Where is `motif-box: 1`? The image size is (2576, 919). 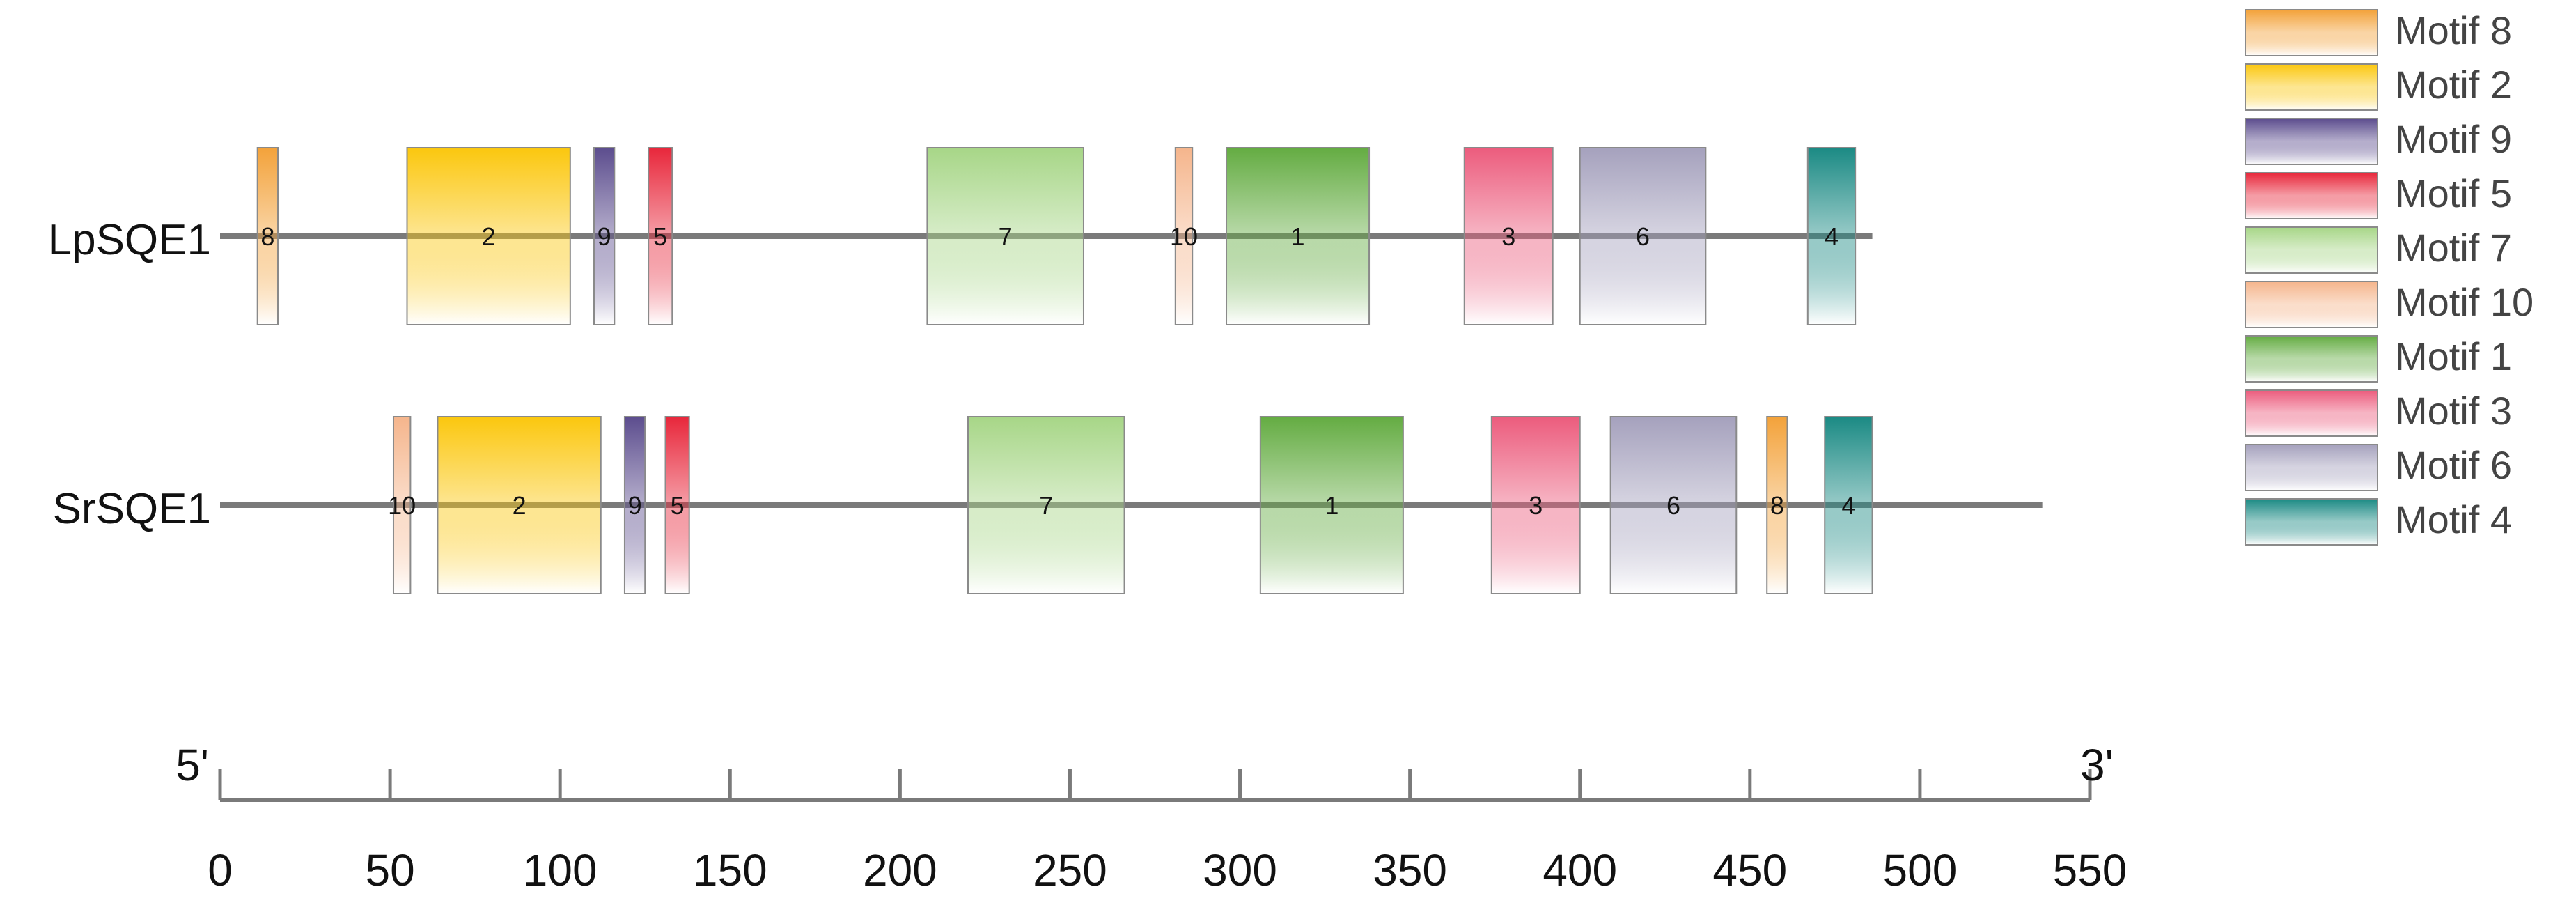
motif-box: 1 is located at coordinates (1298, 236).